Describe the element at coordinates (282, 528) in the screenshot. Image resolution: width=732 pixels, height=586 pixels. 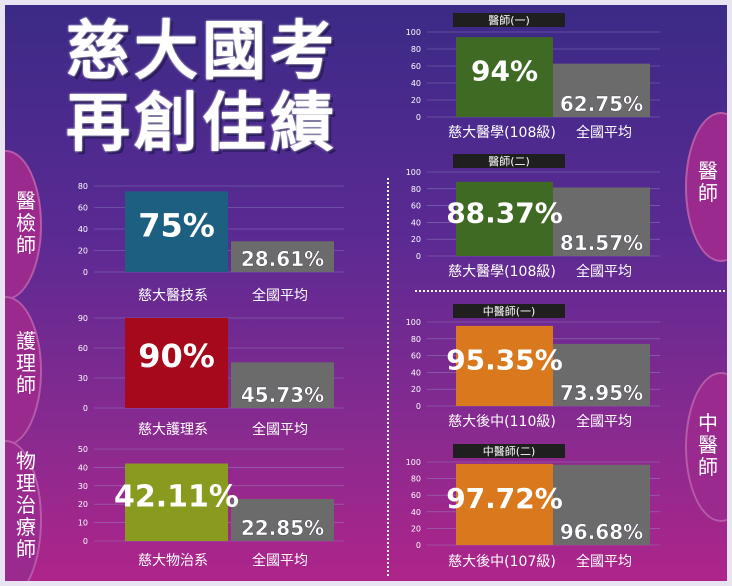
I see `data-label-national: 22.85%` at that location.